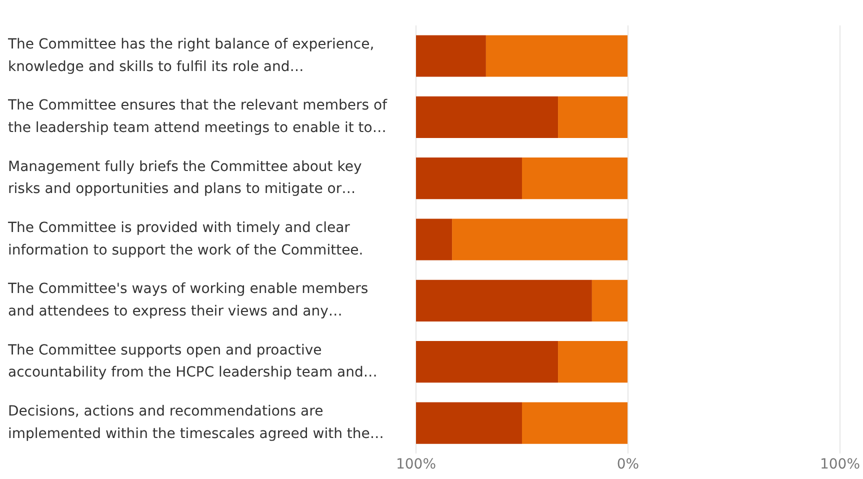 Image resolution: width=863 pixels, height=479 pixels. What do you see at coordinates (628, 464) in the screenshot?
I see `x-tick-label: 0%` at bounding box center [628, 464].